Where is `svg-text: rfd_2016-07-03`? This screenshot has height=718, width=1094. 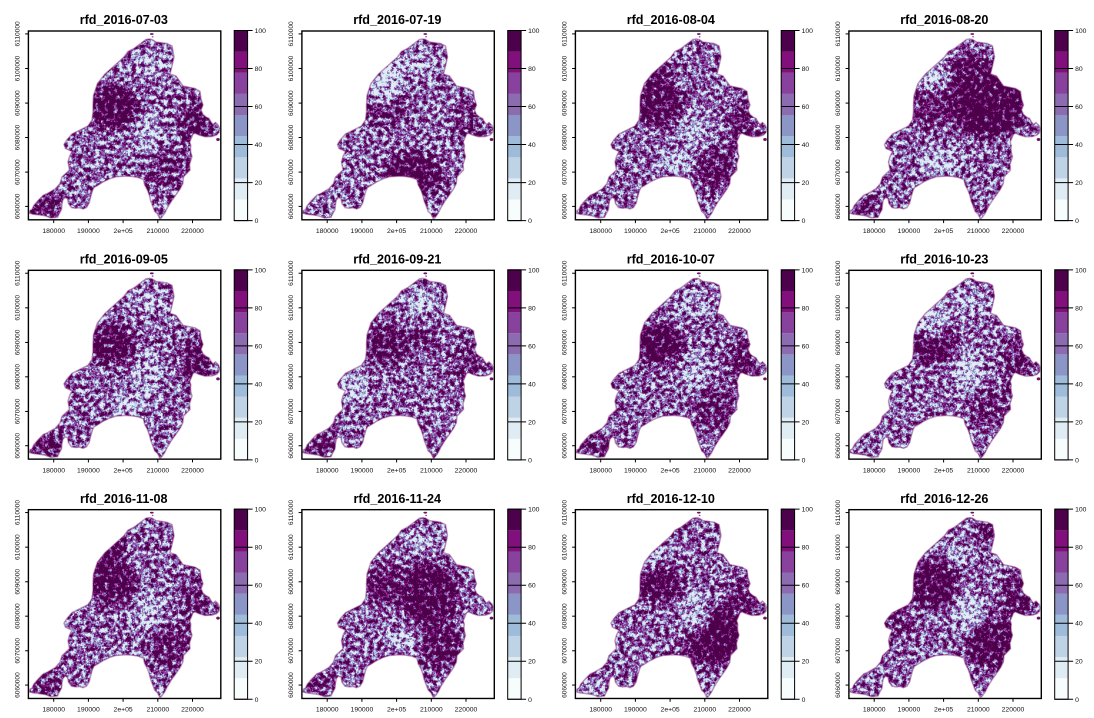
svg-text: rfd_2016-07-03 is located at coordinates (124, 20).